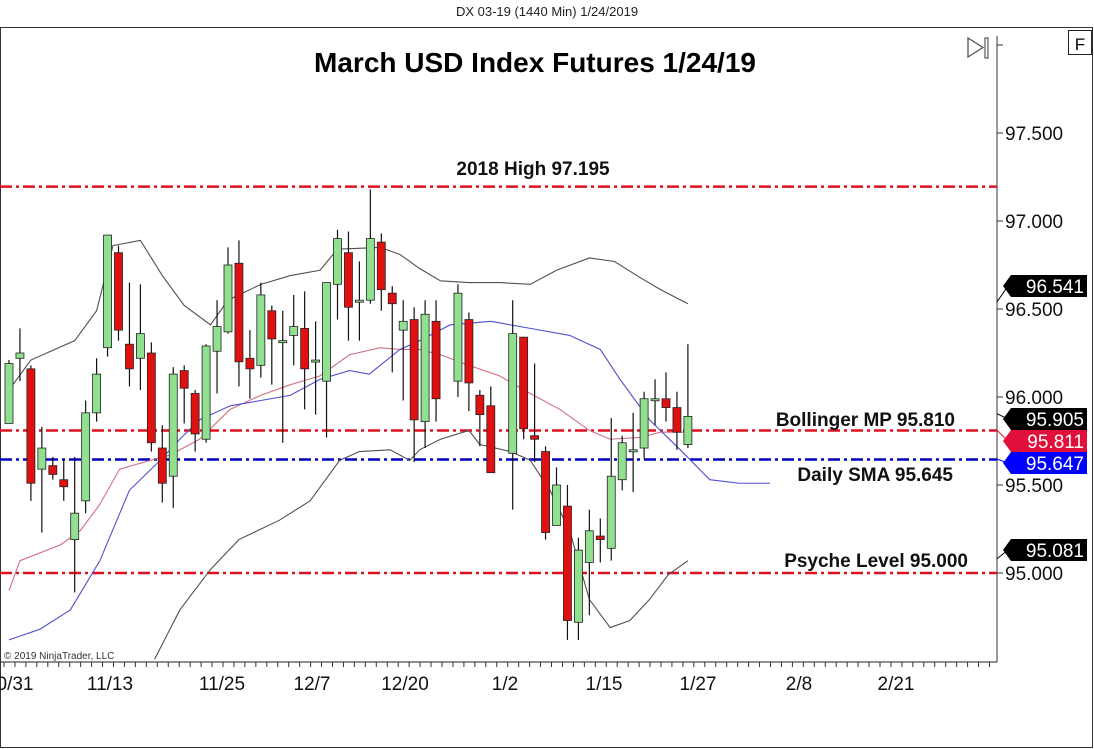 This screenshot has width=1094, height=749. Describe the element at coordinates (16, 684) in the screenshot. I see `date-tick-label: 0/31` at that location.